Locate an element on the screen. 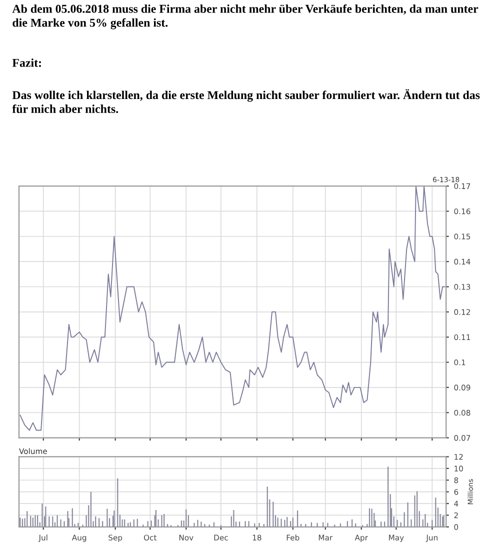 This screenshot has height=557, width=487. text: Ab dem 05.06.2018 muss die Firma aber nicht mehr über Verkäufe berichten, da man unter die Marke von 5% gefallen ist. is located at coordinates (245, 17).